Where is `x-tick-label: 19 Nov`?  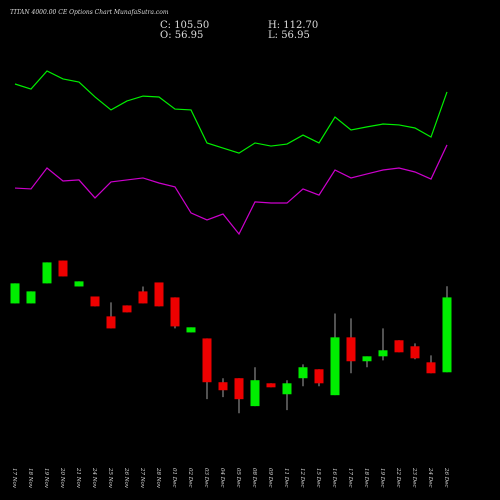 x-tick-label: 19 Nov is located at coordinates (46, 478).